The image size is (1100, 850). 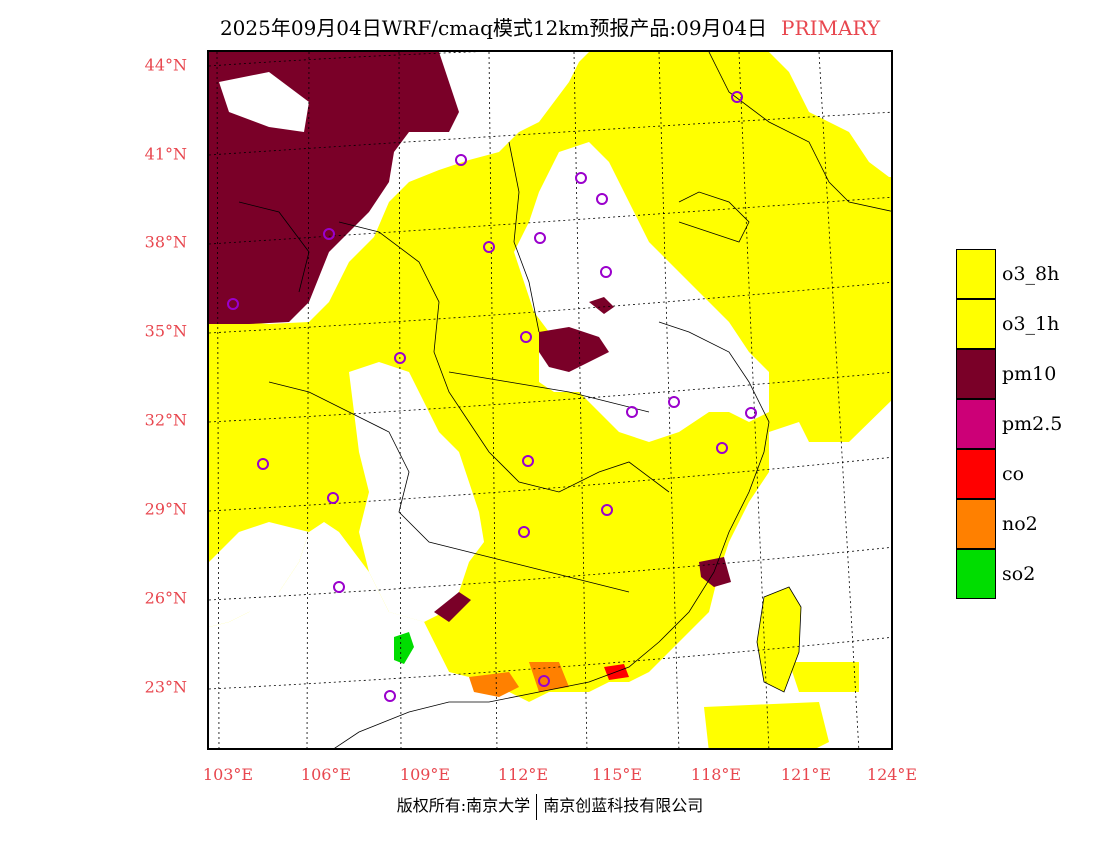 I want to click on copyright-footer: 版权所有:南京大学 南京创蓝科技有限公司, so click(x=550, y=806).